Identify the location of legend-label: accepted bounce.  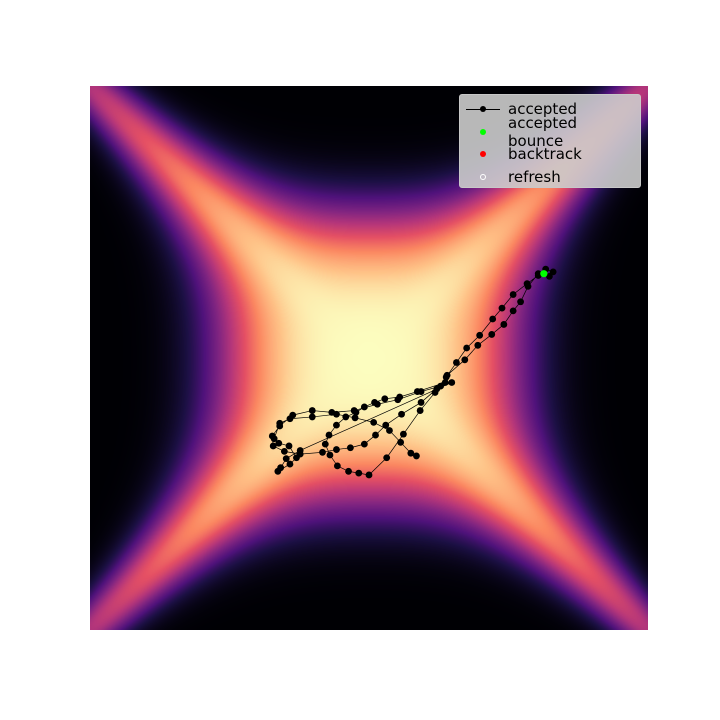
(543, 131).